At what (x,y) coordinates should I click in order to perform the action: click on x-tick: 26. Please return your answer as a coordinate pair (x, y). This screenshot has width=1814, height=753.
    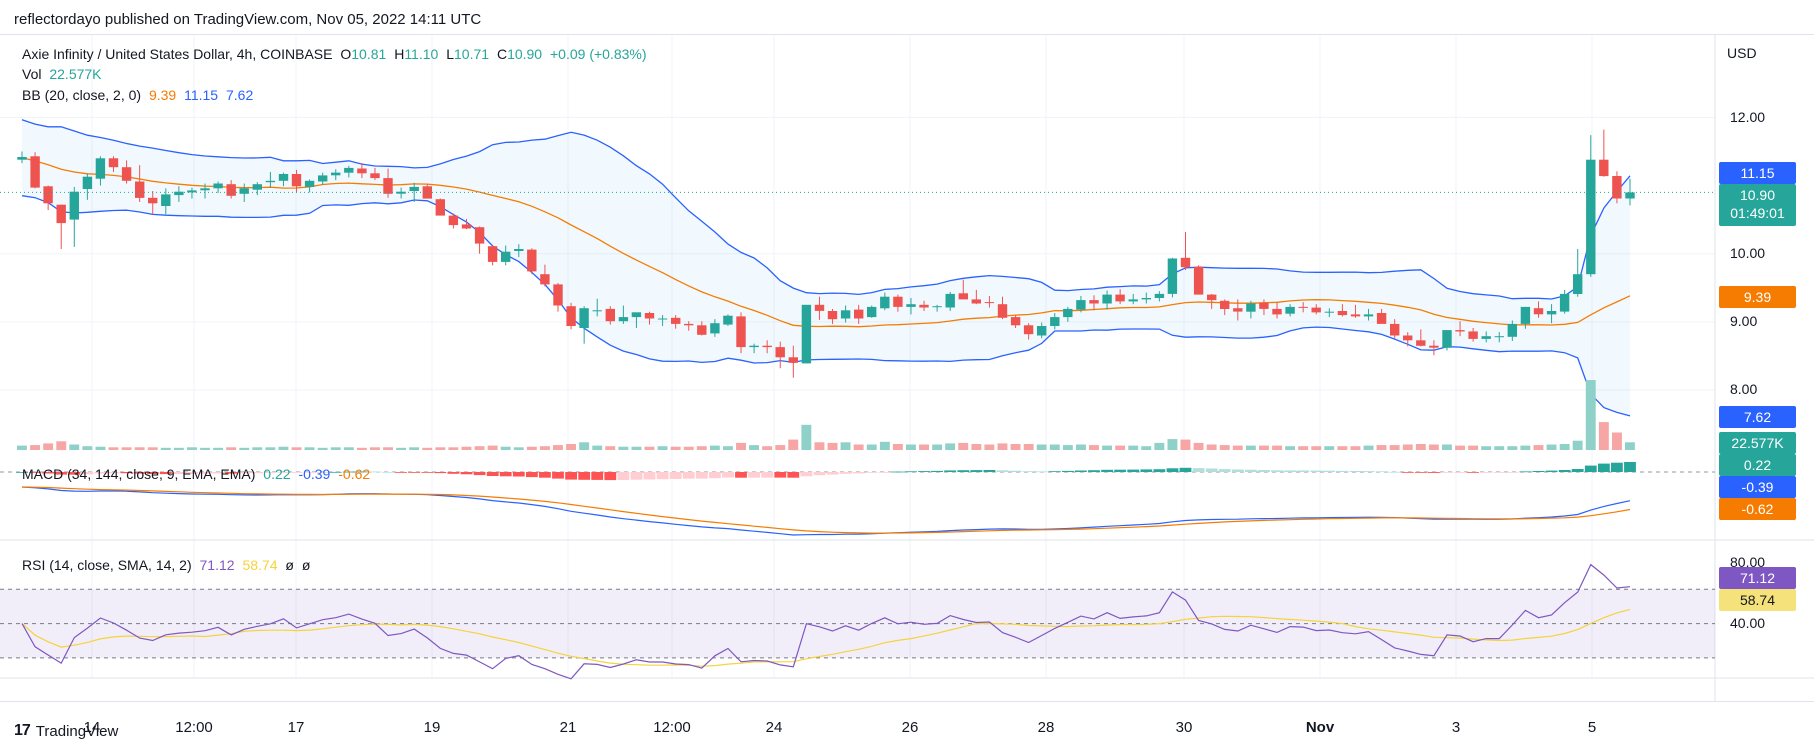
    Looking at the image, I should click on (910, 727).